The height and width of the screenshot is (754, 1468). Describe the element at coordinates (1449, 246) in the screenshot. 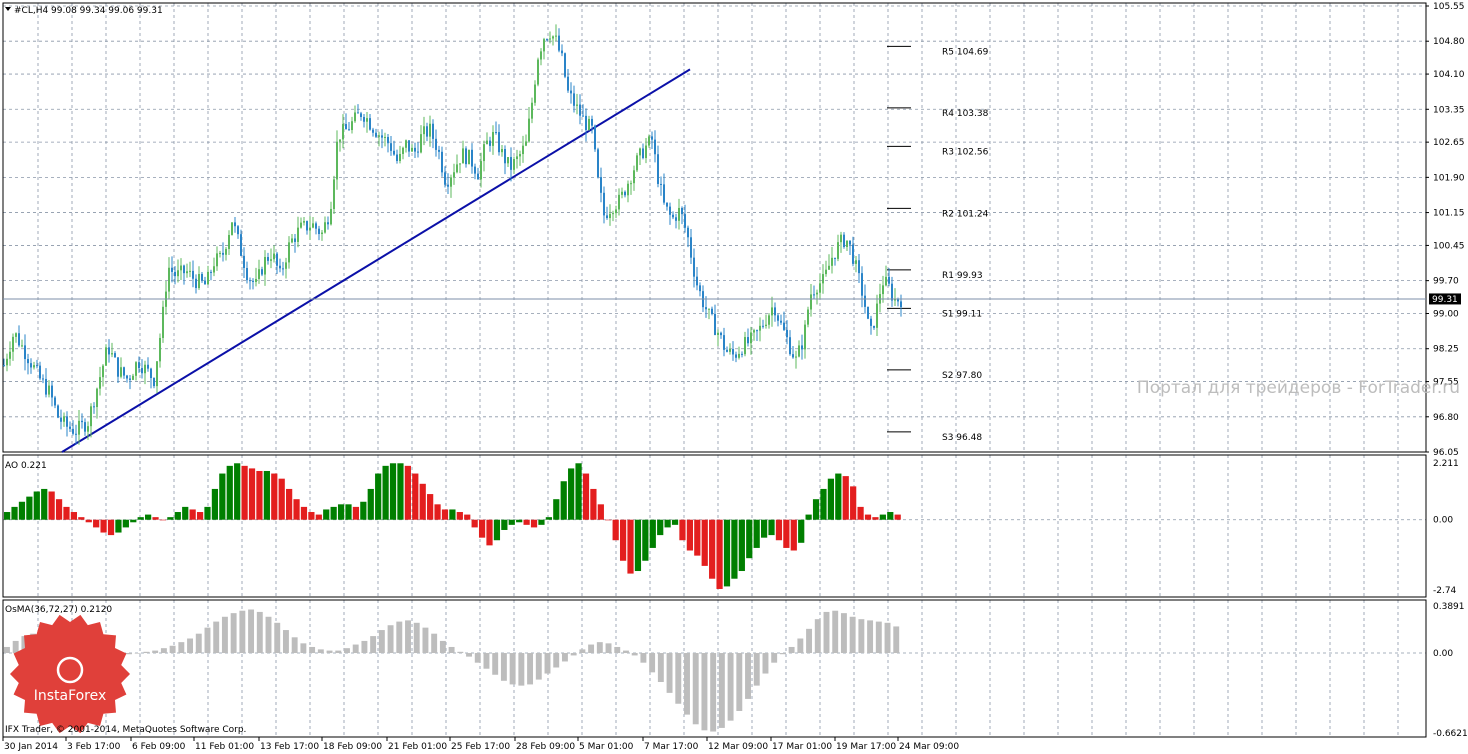

I see `y-tick-label: 100.45` at that location.